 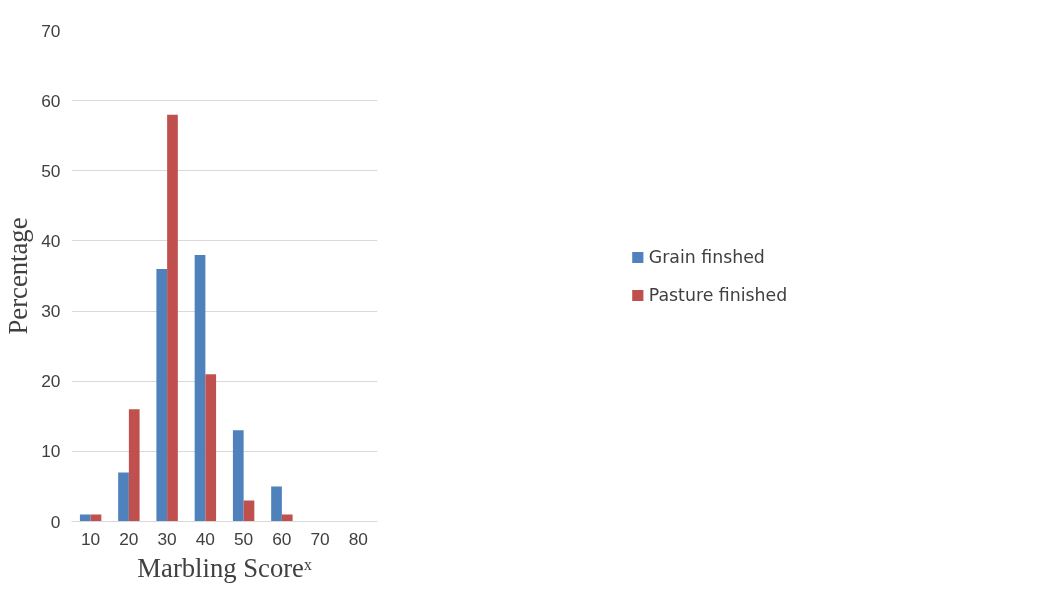 I want to click on x-tick-label: 60, so click(x=282, y=538).